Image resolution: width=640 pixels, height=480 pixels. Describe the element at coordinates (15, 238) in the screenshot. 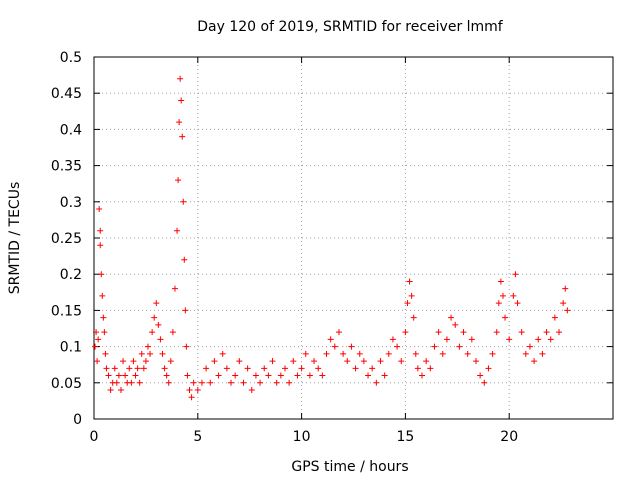

I see `y-axis-label: SRMTID / TECUs` at that location.